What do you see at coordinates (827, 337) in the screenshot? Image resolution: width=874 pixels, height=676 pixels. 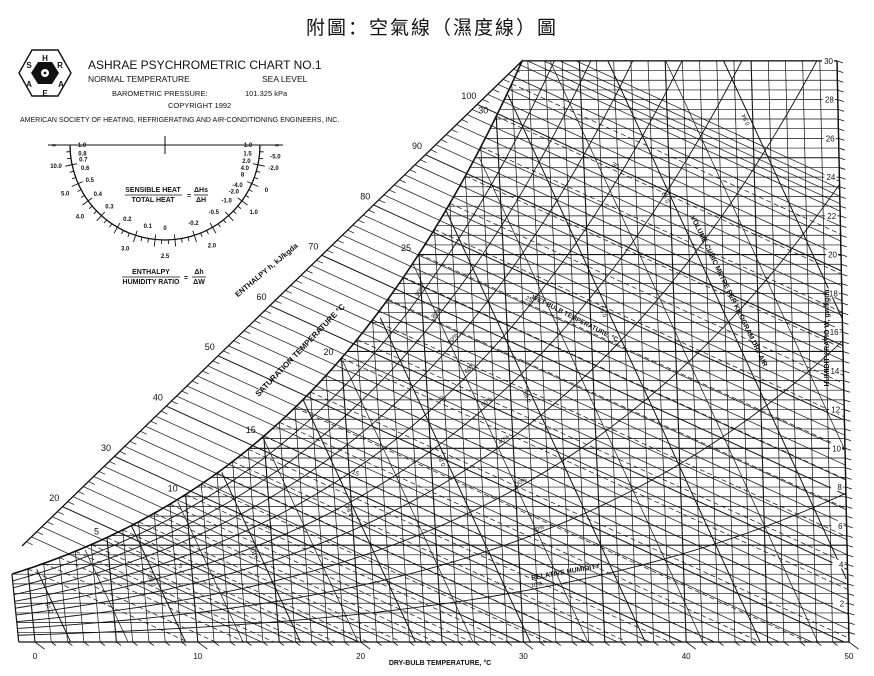 I see `humidity-ratio-axis-label: HUMIDITY RATIO W, gw/kgda` at bounding box center [827, 337].